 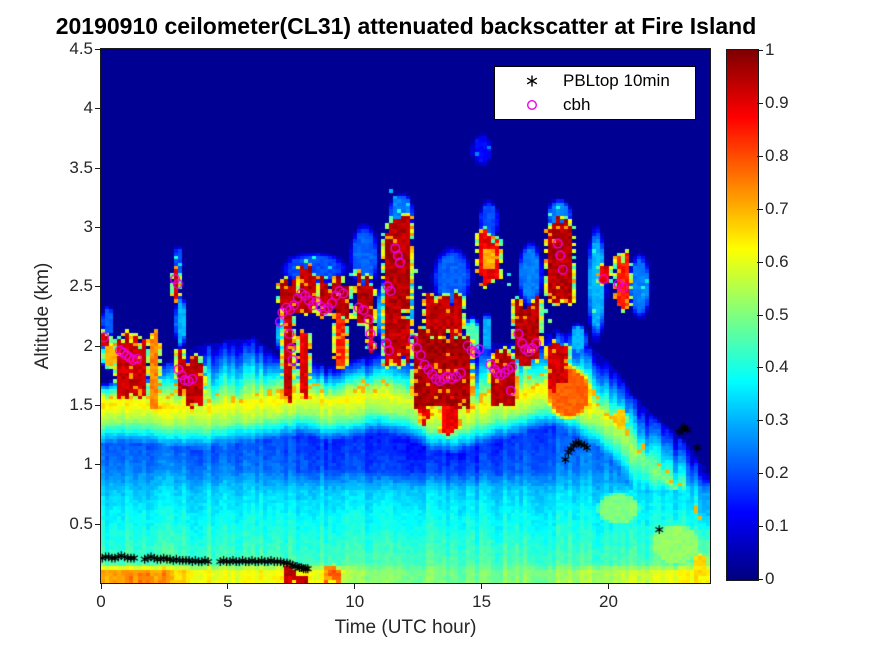 I want to click on colorbar-tick-label: 0.9, so click(x=777, y=102).